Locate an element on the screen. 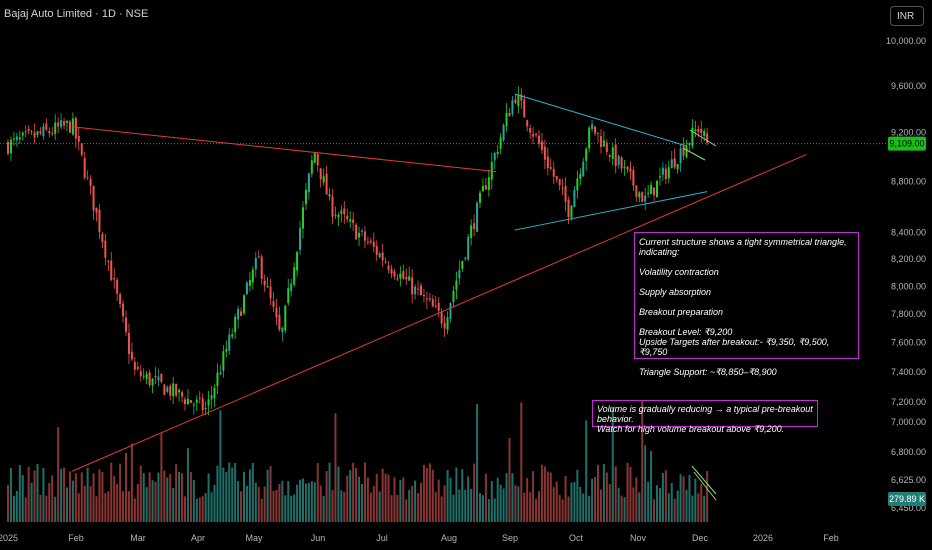  y-tick-label: 7,600.00 is located at coordinates (908, 343).